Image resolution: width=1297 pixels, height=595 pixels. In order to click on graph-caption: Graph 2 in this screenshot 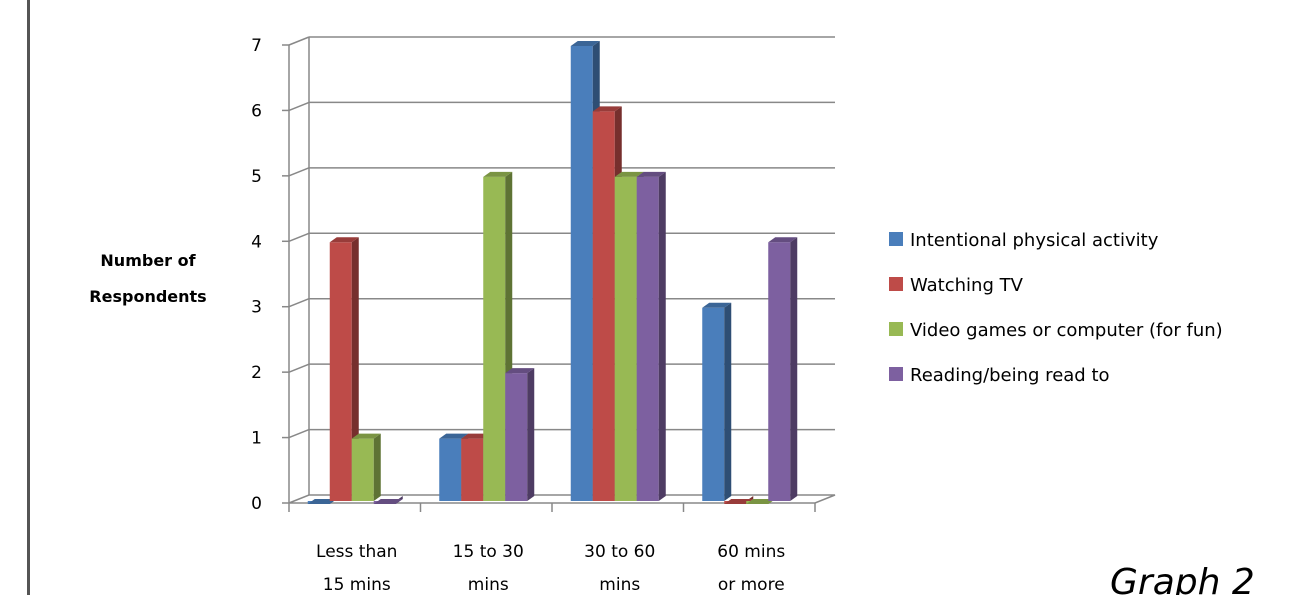, I will do `click(1182, 578)`.